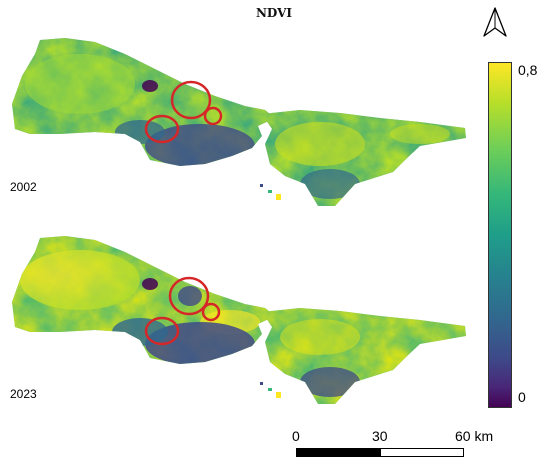  What do you see at coordinates (495, 23) in the screenshot?
I see `north-arrow-icon` at bounding box center [495, 23].